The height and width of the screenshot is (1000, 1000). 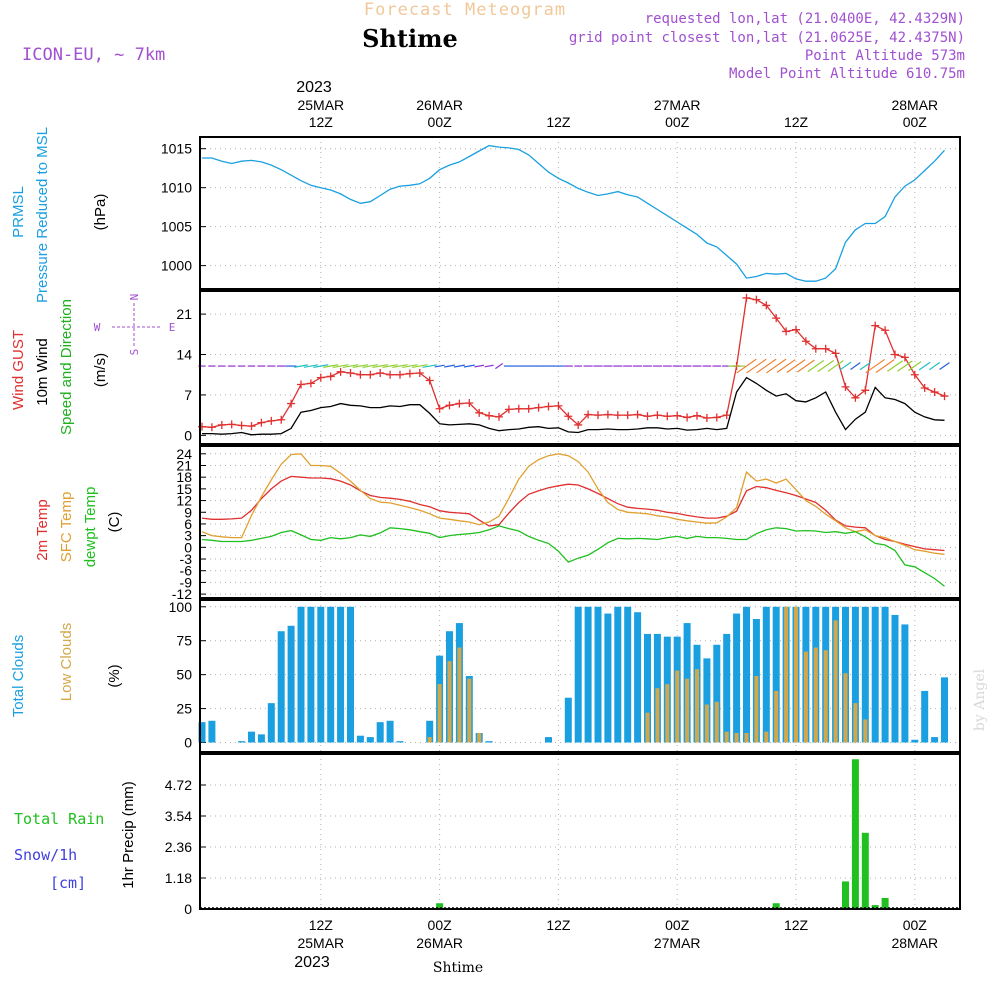 What do you see at coordinates (439, 943) in the screenshot?
I see `bottom-date-label: 26MAR` at bounding box center [439, 943].